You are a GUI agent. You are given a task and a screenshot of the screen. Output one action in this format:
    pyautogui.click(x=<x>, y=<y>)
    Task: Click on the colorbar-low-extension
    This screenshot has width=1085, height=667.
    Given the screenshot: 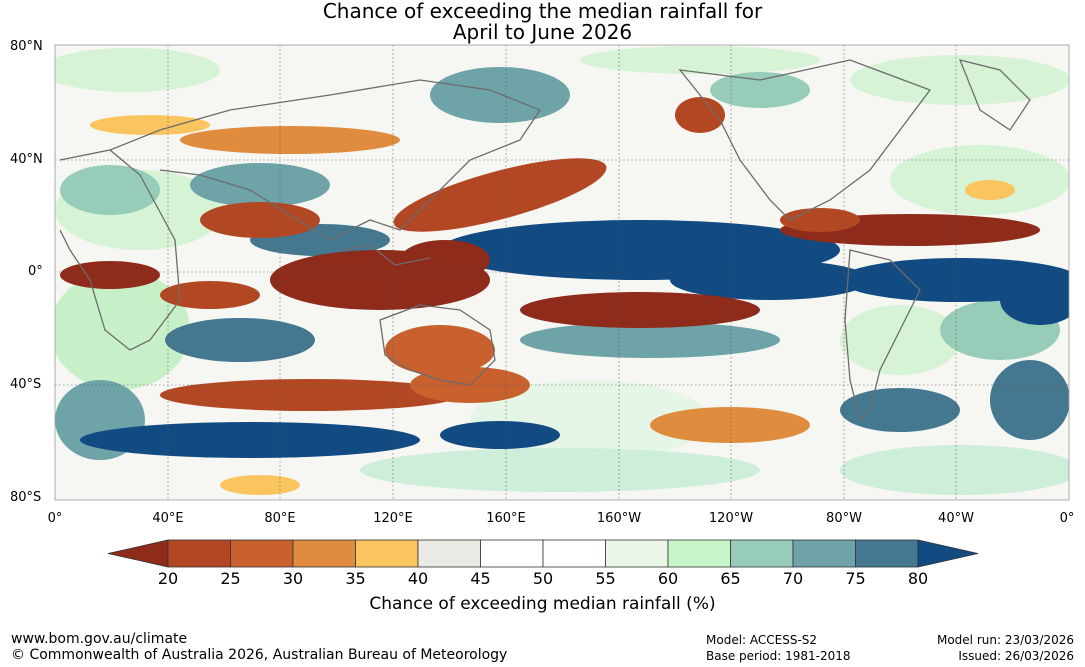 What is the action you would take?
    pyautogui.click(x=138, y=553)
    